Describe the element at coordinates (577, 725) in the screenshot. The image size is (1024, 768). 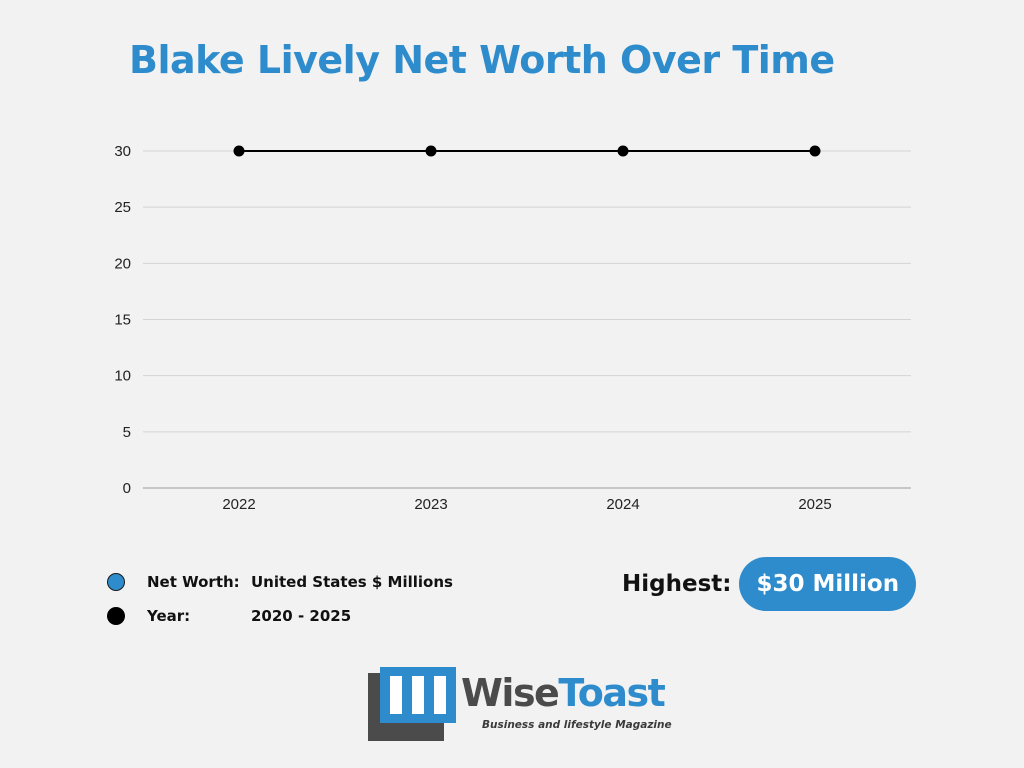
I see `logo-tagline: Business and lifestyle Magazine` at that location.